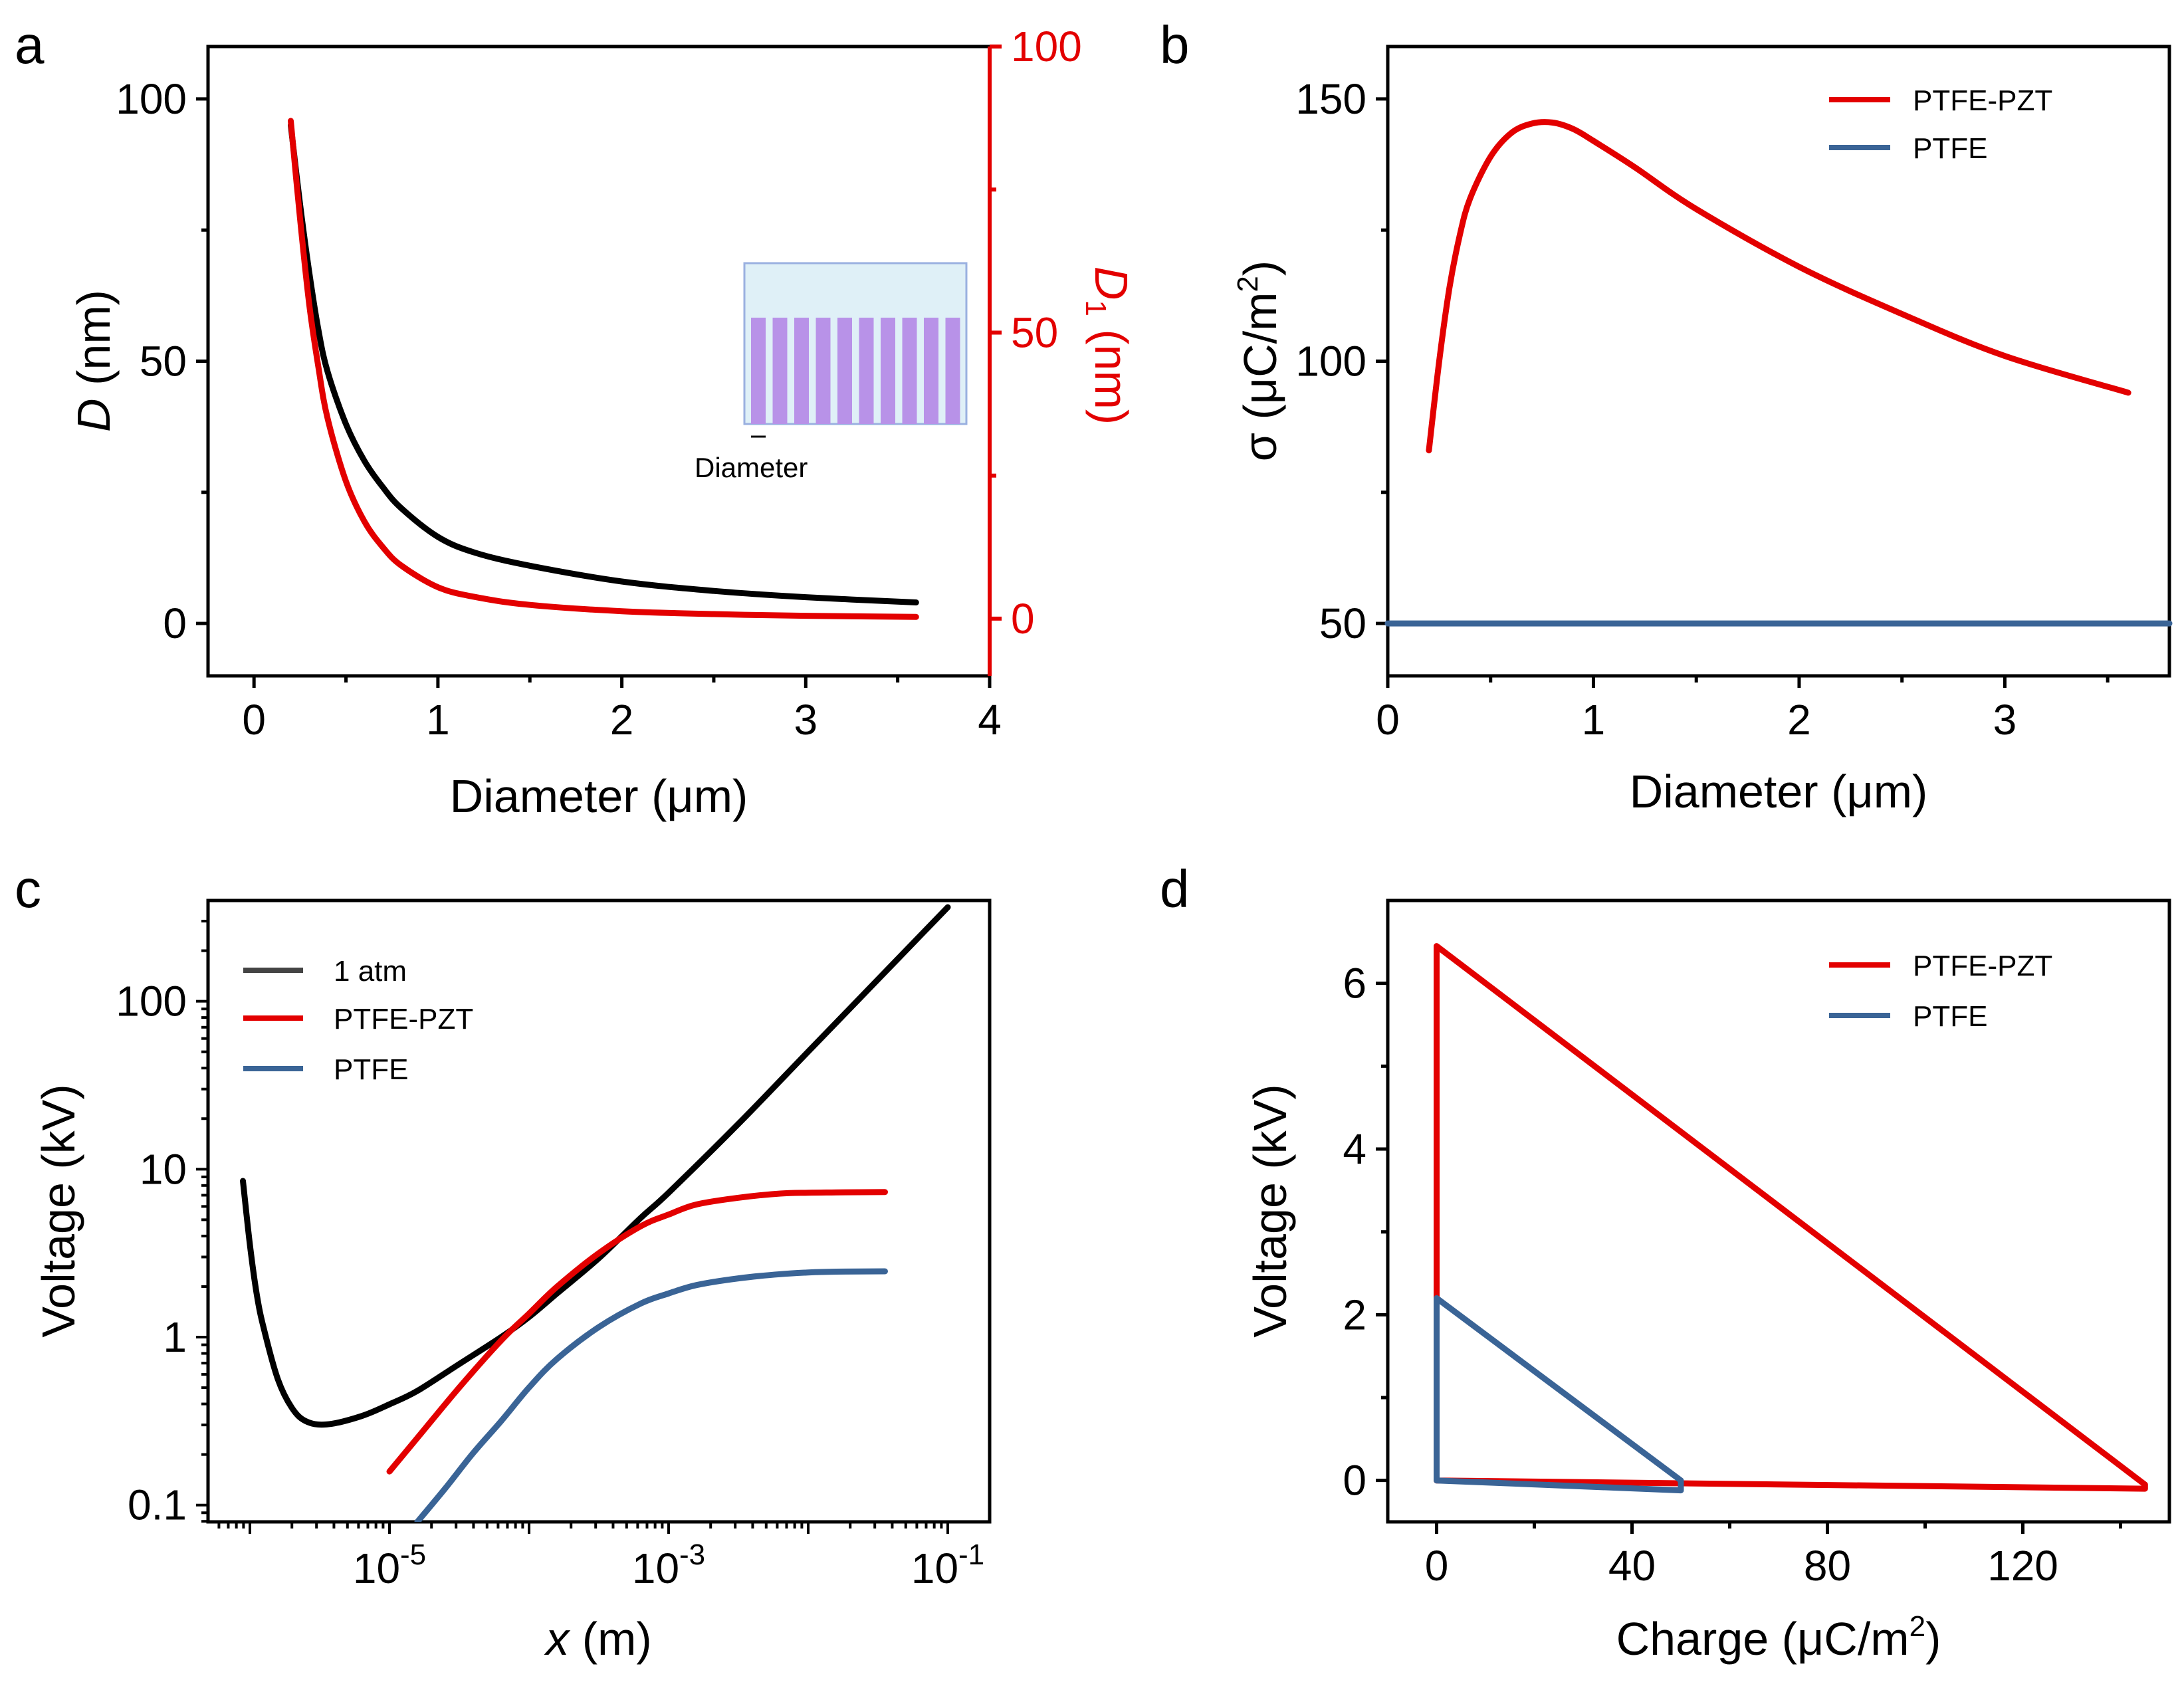 This screenshot has width=2184, height=1688. Describe the element at coordinates (1023, 619) in the screenshot. I see `panel-a-right-tick-label: 0` at that location.